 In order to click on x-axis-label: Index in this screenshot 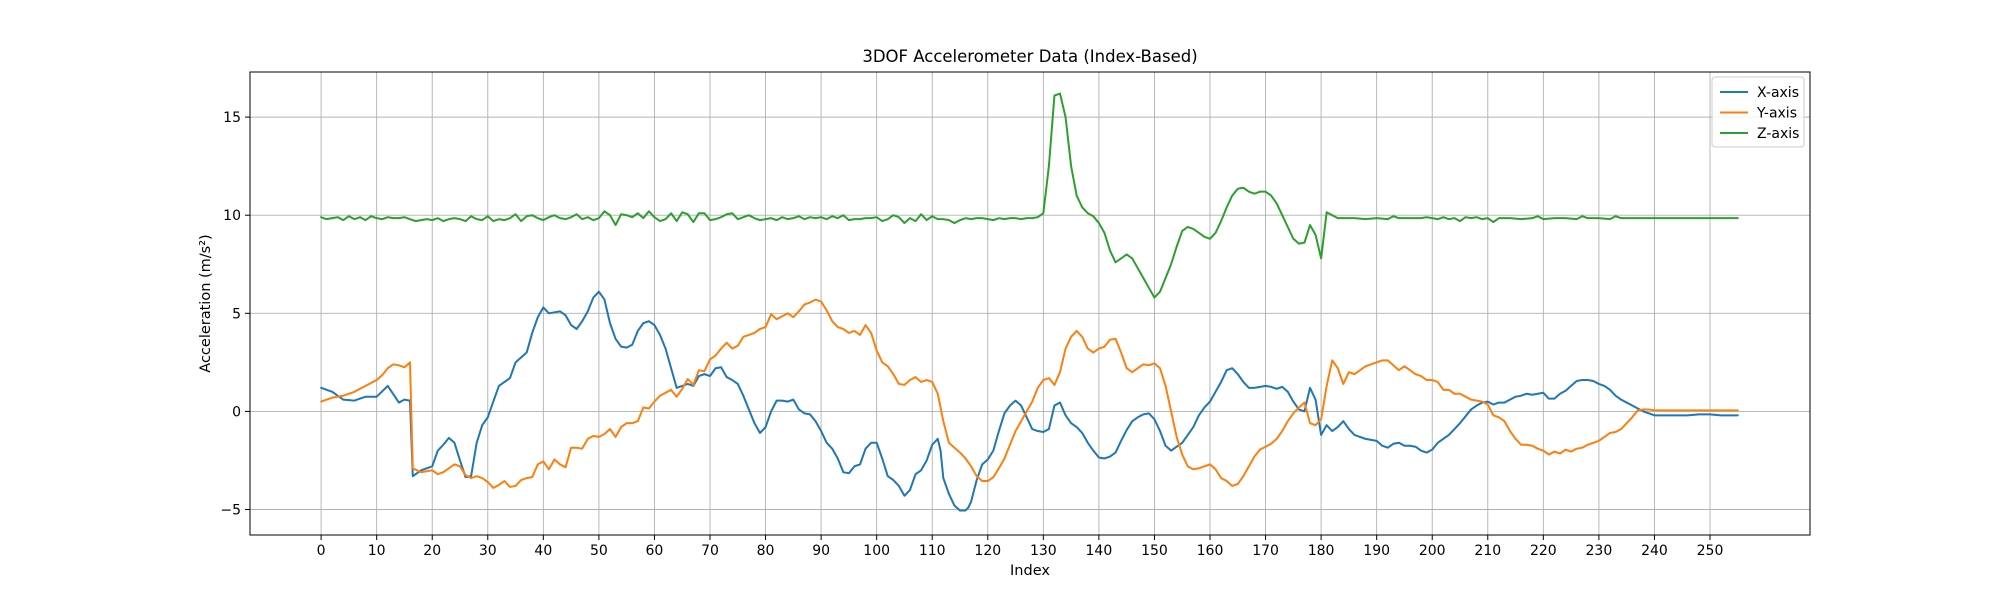, I will do `click(1030, 571)`.